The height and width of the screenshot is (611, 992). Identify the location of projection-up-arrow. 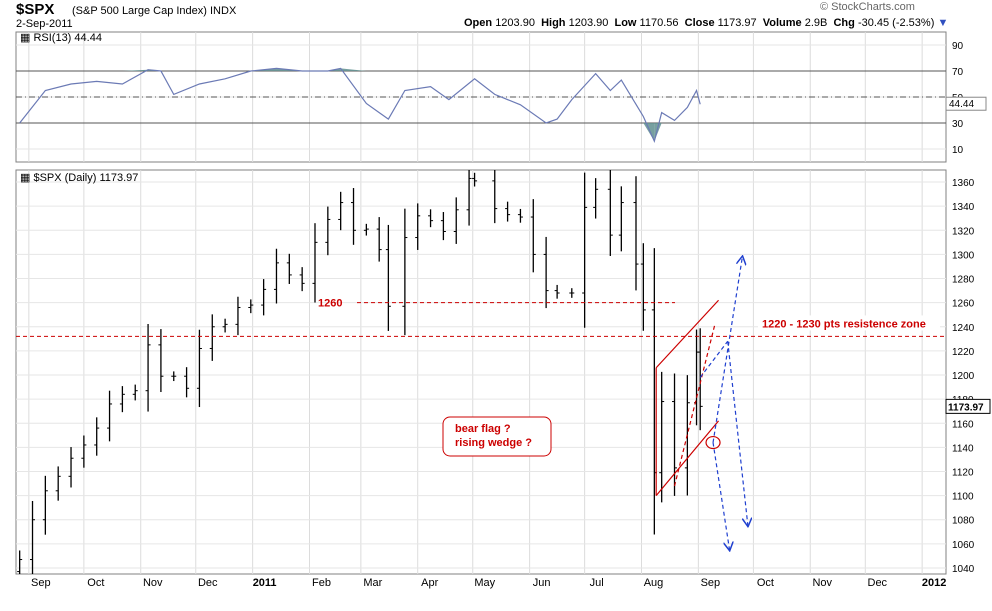
(727, 350).